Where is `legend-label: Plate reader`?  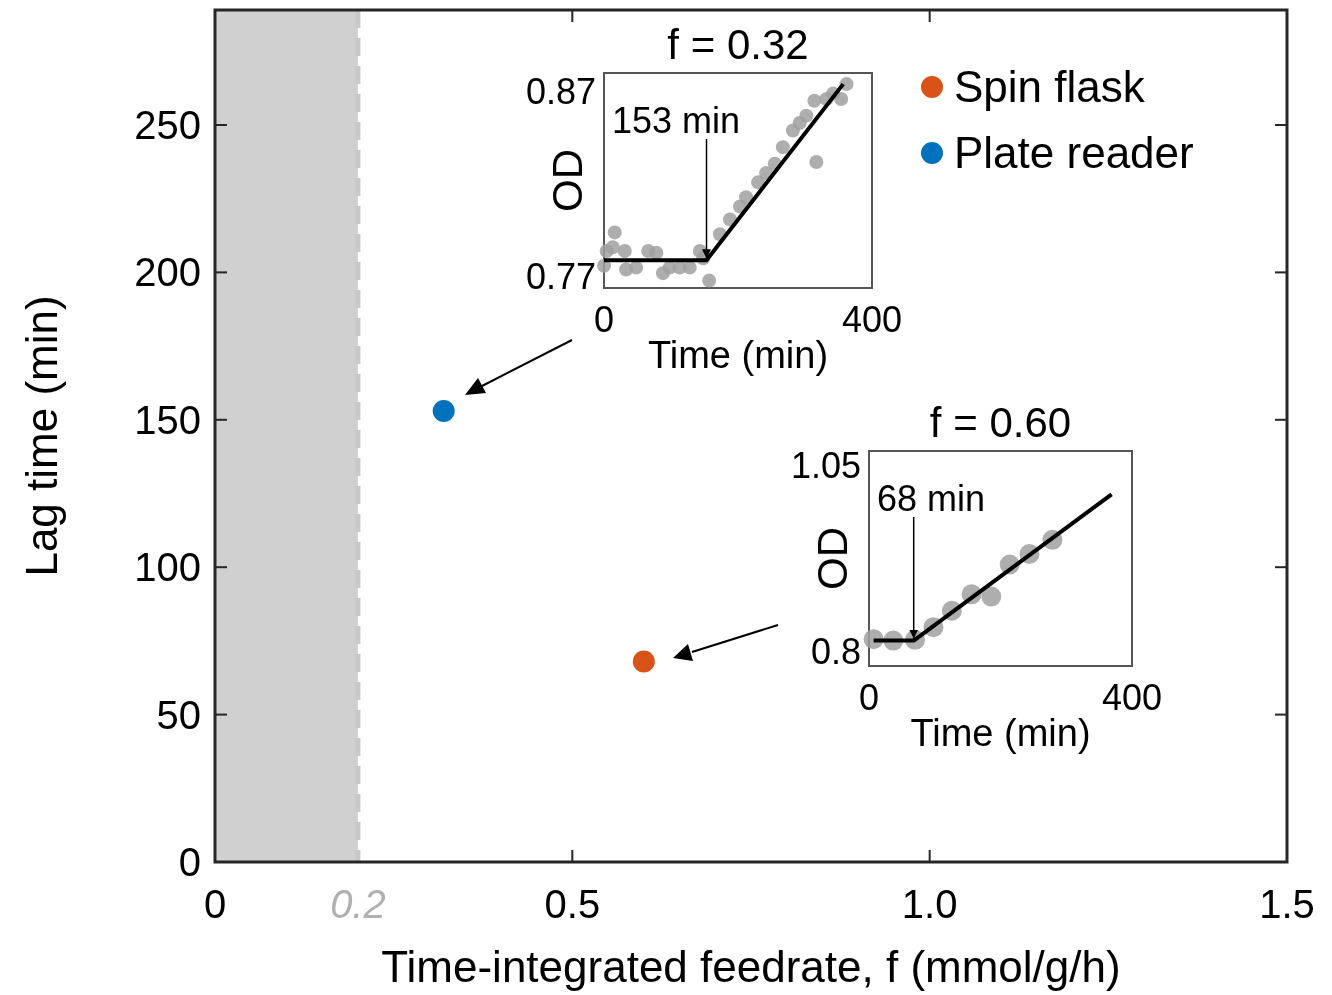 legend-label: Plate reader is located at coordinates (1074, 153).